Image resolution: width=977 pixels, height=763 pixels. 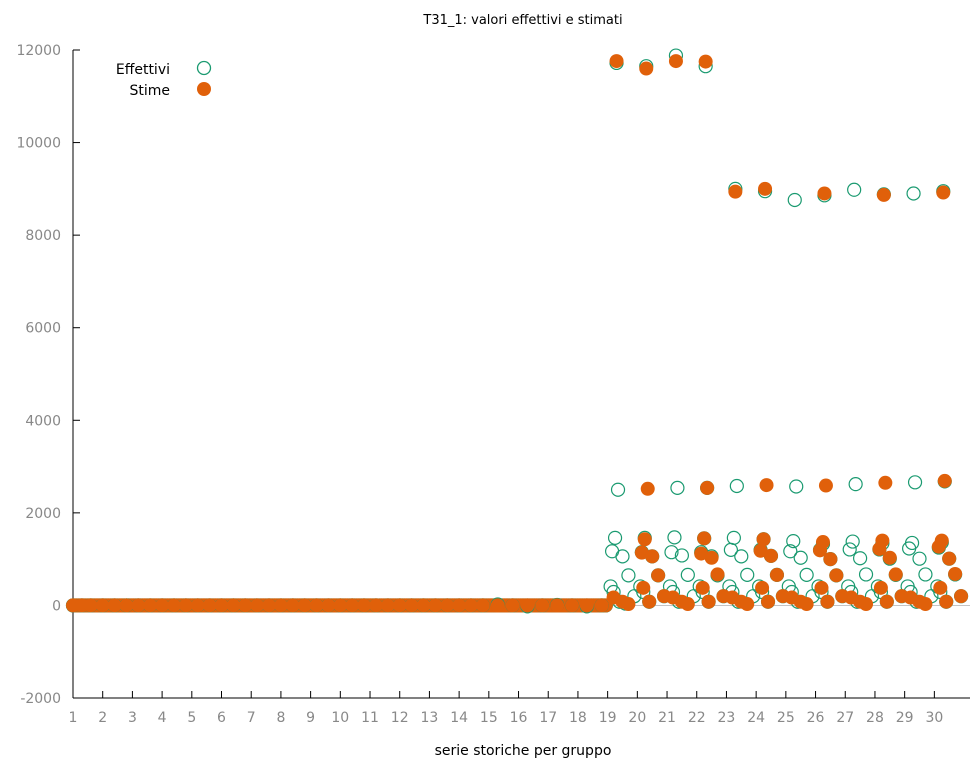 What do you see at coordinates (132, 718) in the screenshot?
I see `x-tick-label: 3` at bounding box center [132, 718].